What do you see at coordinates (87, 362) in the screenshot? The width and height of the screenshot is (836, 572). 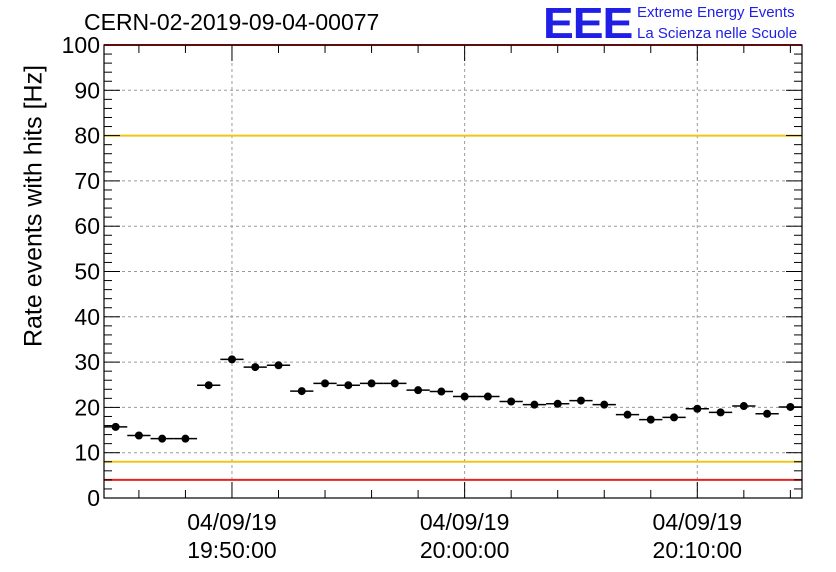 I see `y-tick-label: 30` at bounding box center [87, 362].